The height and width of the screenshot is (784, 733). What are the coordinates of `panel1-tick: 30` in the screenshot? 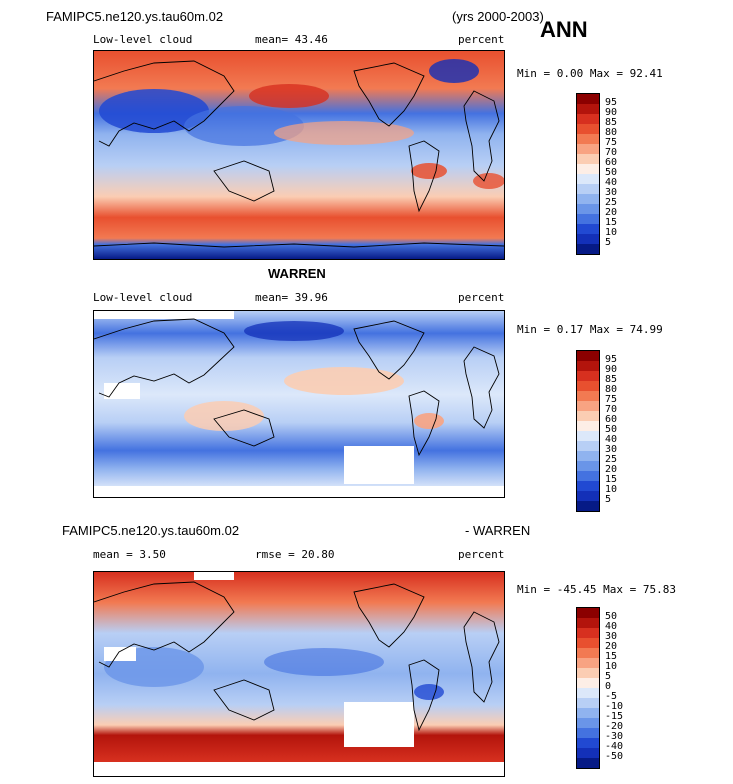 It's located at (611, 192).